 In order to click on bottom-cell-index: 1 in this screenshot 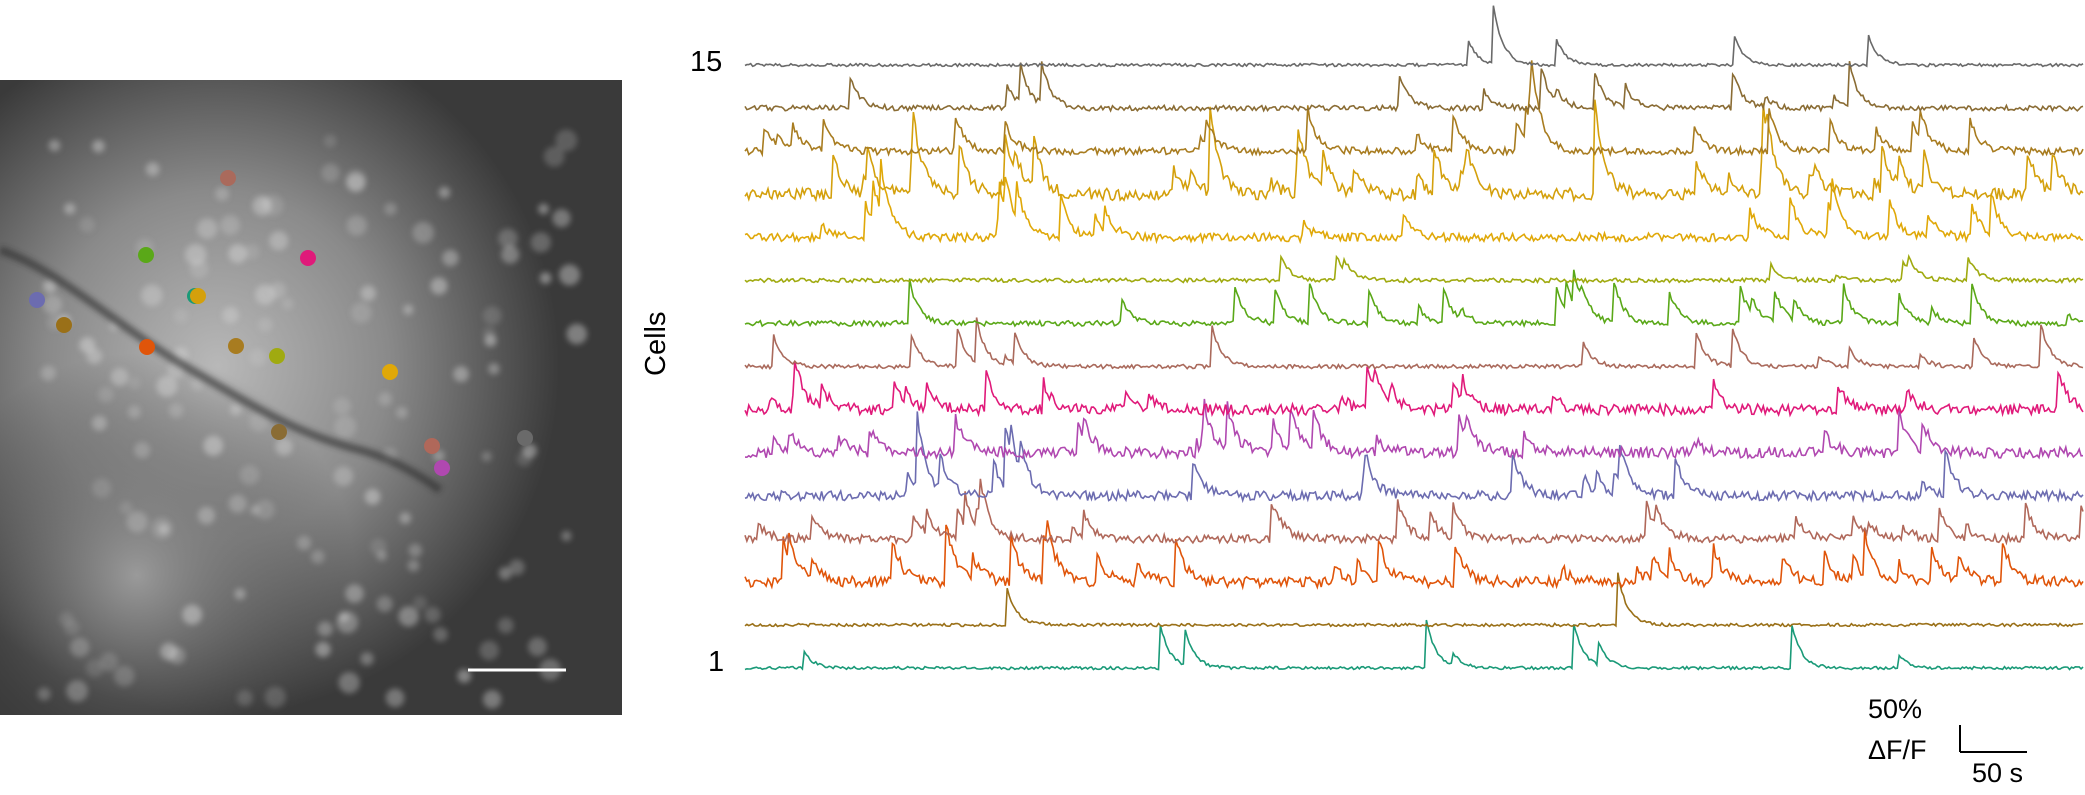, I will do `click(716, 662)`.